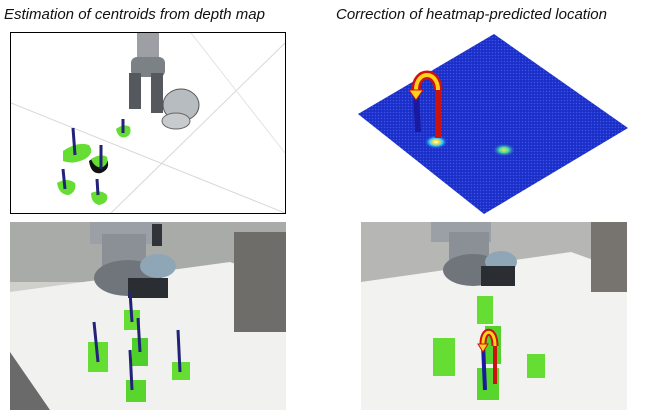 Image resolution: width=647 pixels, height=410 pixels. Describe the element at coordinates (134, 14) in the screenshot. I see `caption-depth-map-centroids: Estimation of centroids from depth map` at that location.